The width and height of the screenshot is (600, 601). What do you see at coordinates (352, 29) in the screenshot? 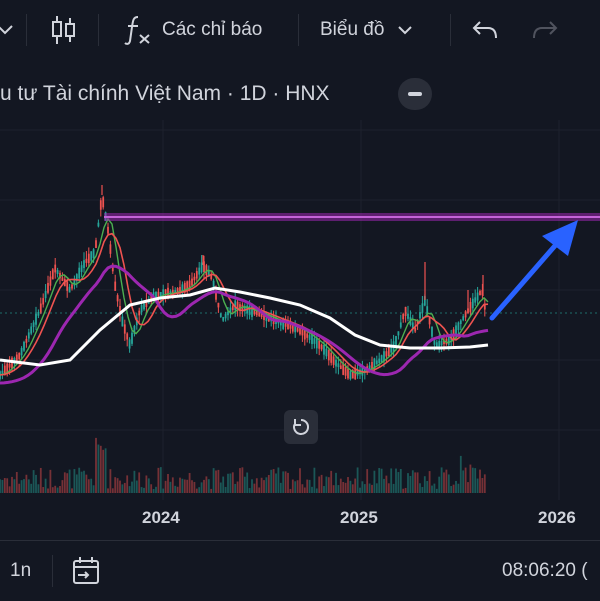
I see `chart-menu-label: Biểu đồ` at bounding box center [352, 29].